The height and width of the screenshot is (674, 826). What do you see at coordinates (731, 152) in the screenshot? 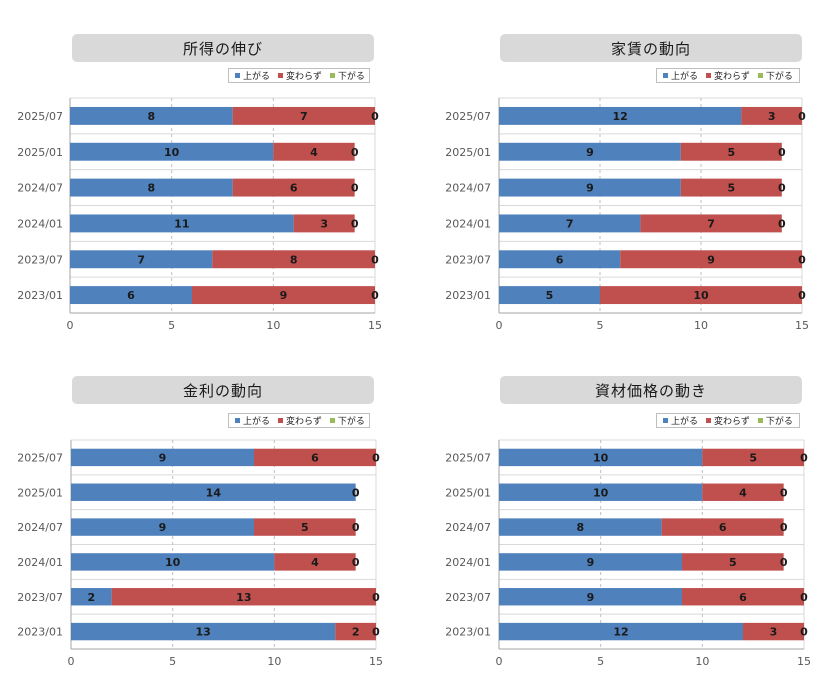
I see `bar-data-label: 5` at bounding box center [731, 152].